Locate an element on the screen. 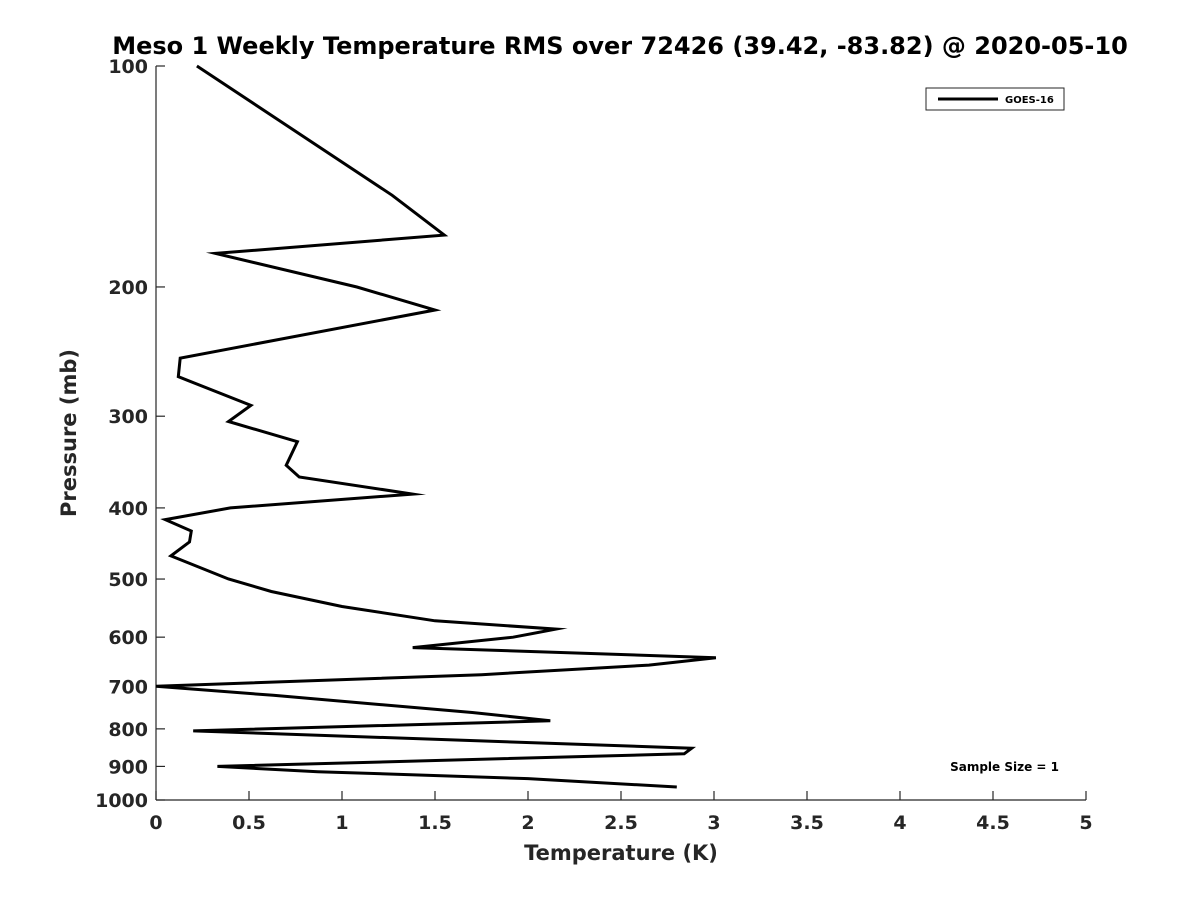 This screenshot has height=900, width=1200. y-tick-label: 600 is located at coordinates (128, 638).